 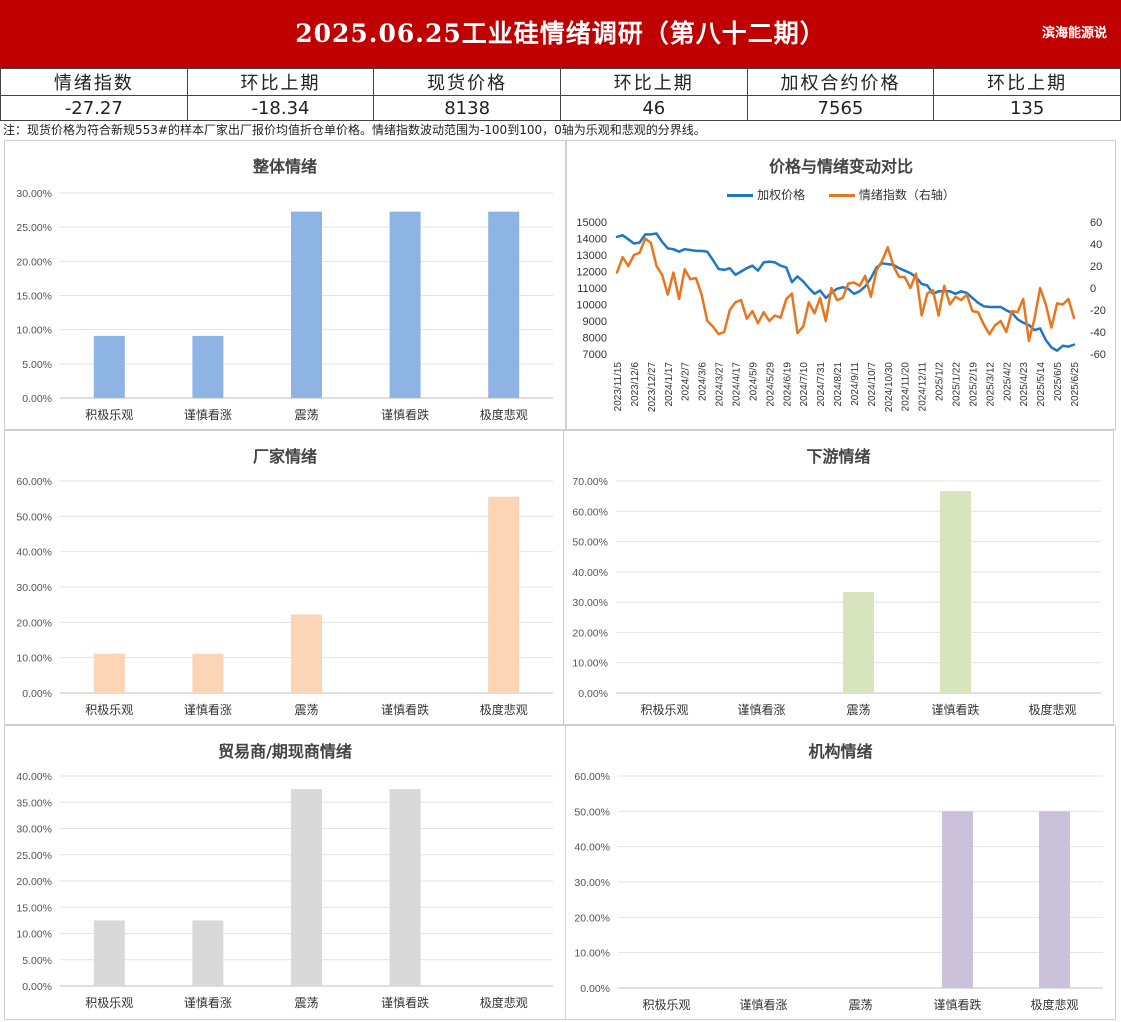 What do you see at coordinates (753, 381) in the screenshot?
I see `x-tick-label: 2024/5/9` at bounding box center [753, 381].